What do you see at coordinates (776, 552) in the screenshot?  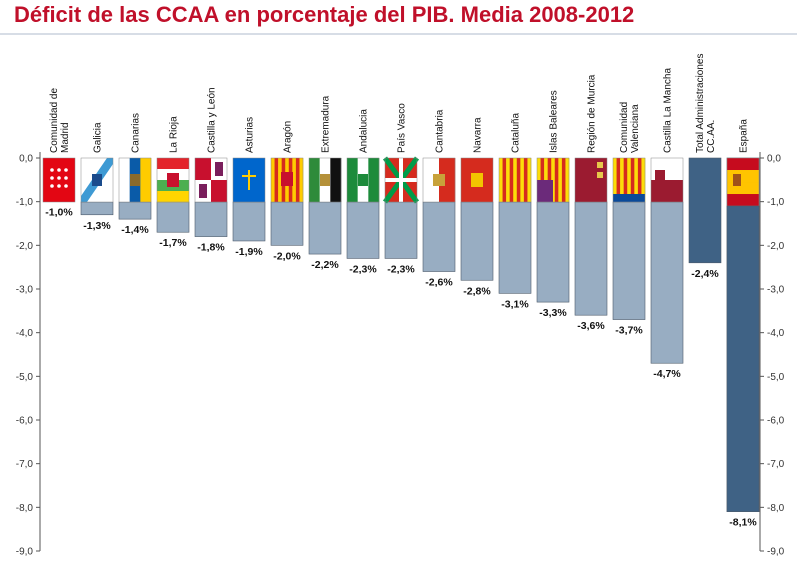 I see `y-tick-label-right: -9,0` at bounding box center [776, 552].